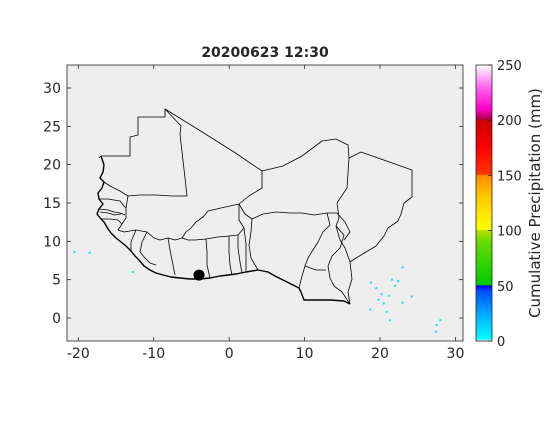 The width and height of the screenshot is (560, 424). I want to click on colorbar-ticks: 0 50 100 150 200 250, so click(505, 204).